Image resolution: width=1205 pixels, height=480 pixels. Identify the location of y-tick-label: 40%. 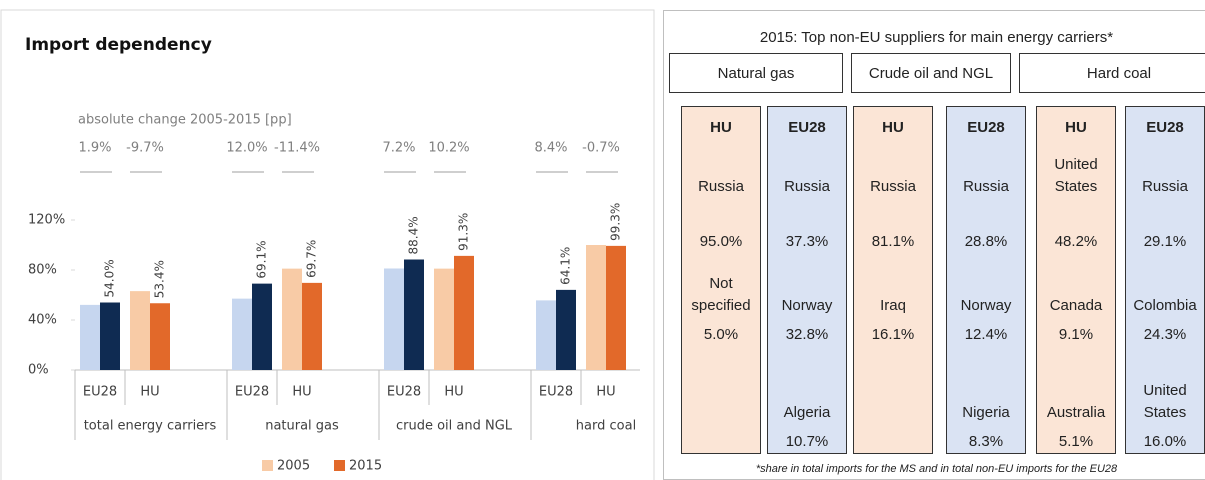
(42, 320).